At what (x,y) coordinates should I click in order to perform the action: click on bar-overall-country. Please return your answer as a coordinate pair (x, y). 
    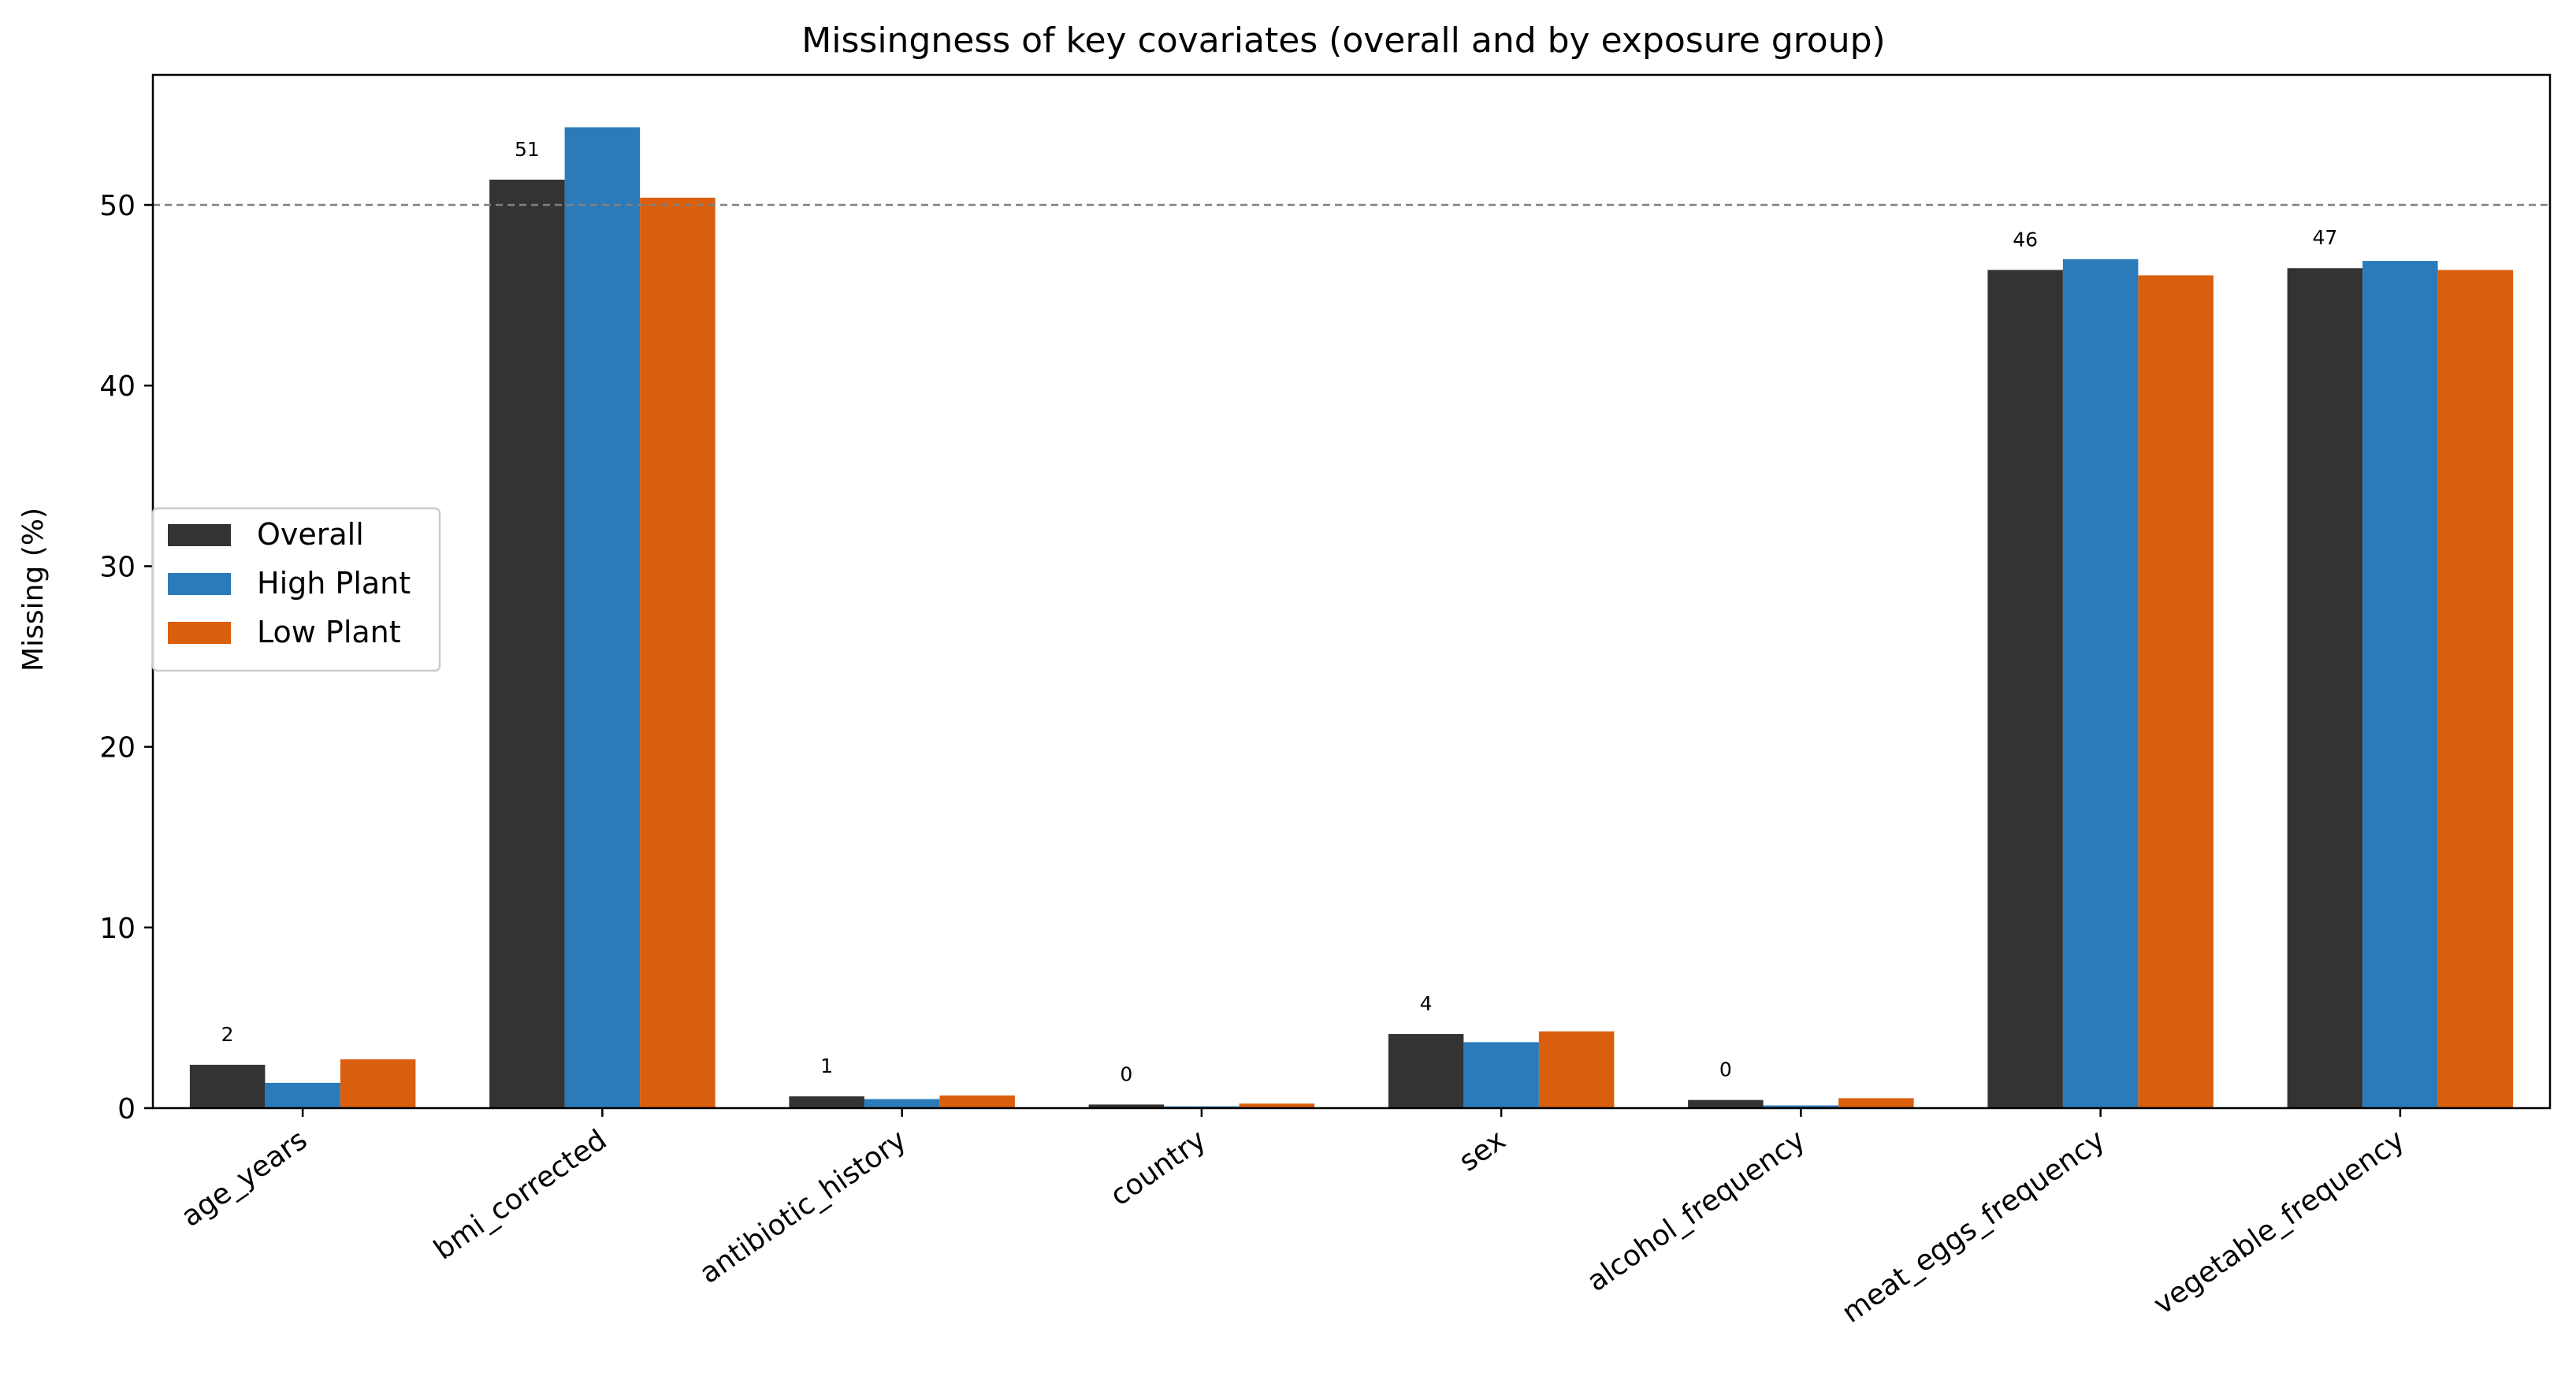
    Looking at the image, I should click on (1126, 1106).